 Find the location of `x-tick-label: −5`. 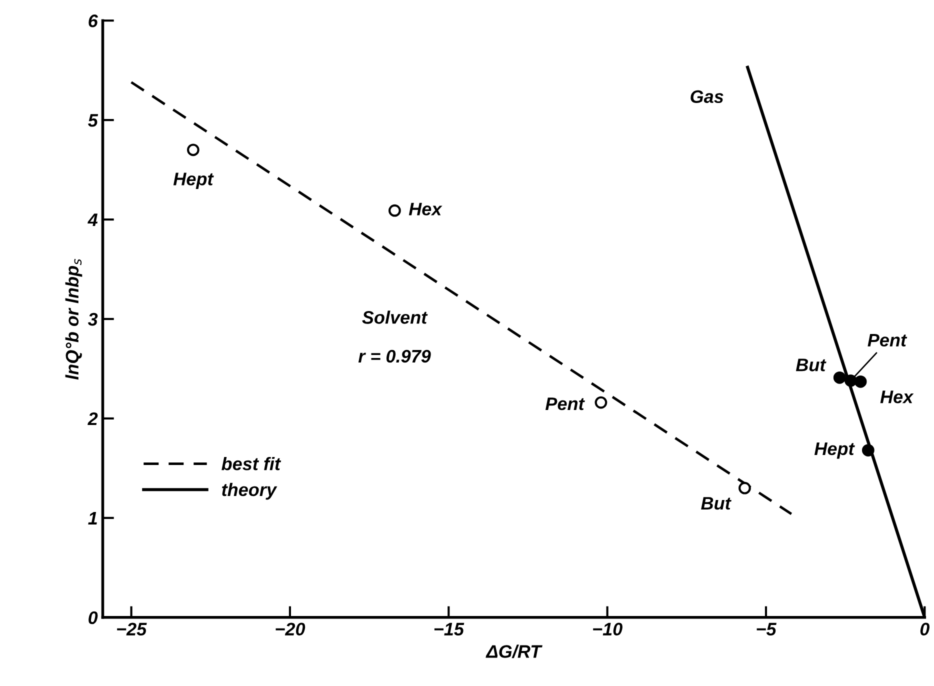

x-tick-label: −5 is located at coordinates (766, 629).